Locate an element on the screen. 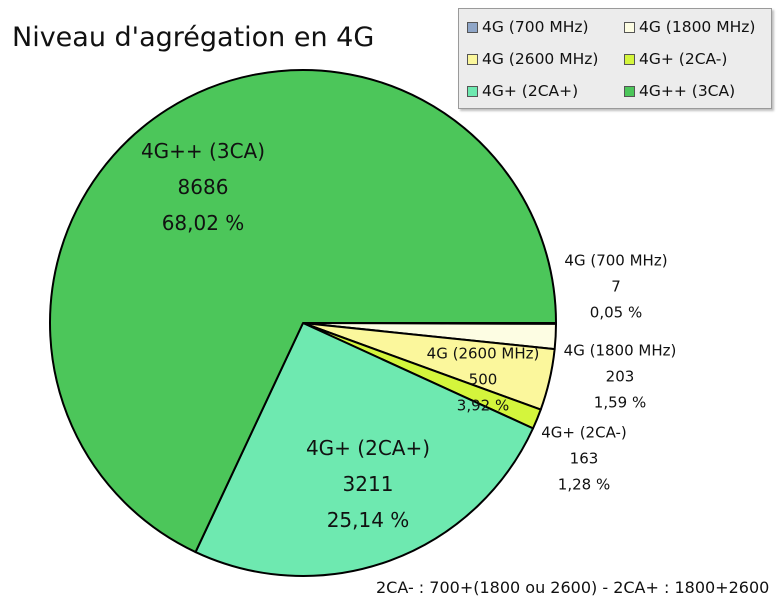 The height and width of the screenshot is (613, 784). legend-label-2600: 4G (2600 MHz) is located at coordinates (540, 59).